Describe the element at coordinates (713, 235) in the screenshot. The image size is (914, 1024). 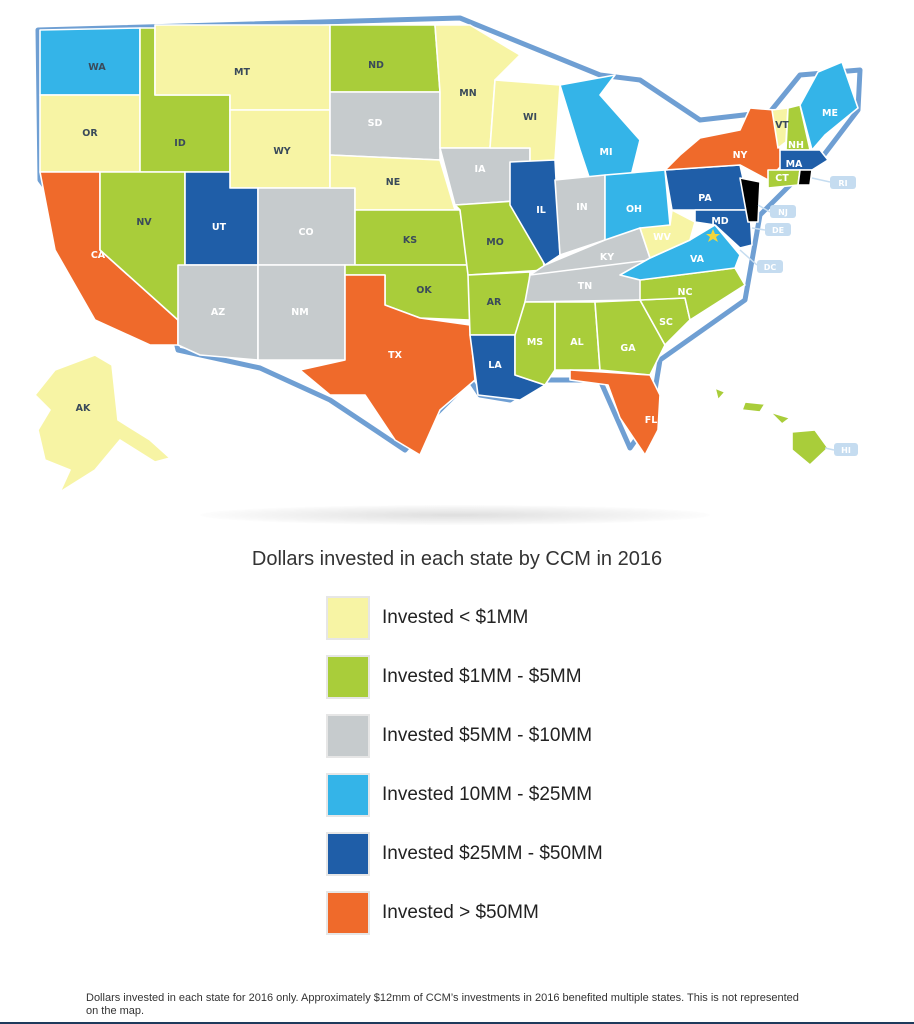
I see `md-star-icon` at that location.